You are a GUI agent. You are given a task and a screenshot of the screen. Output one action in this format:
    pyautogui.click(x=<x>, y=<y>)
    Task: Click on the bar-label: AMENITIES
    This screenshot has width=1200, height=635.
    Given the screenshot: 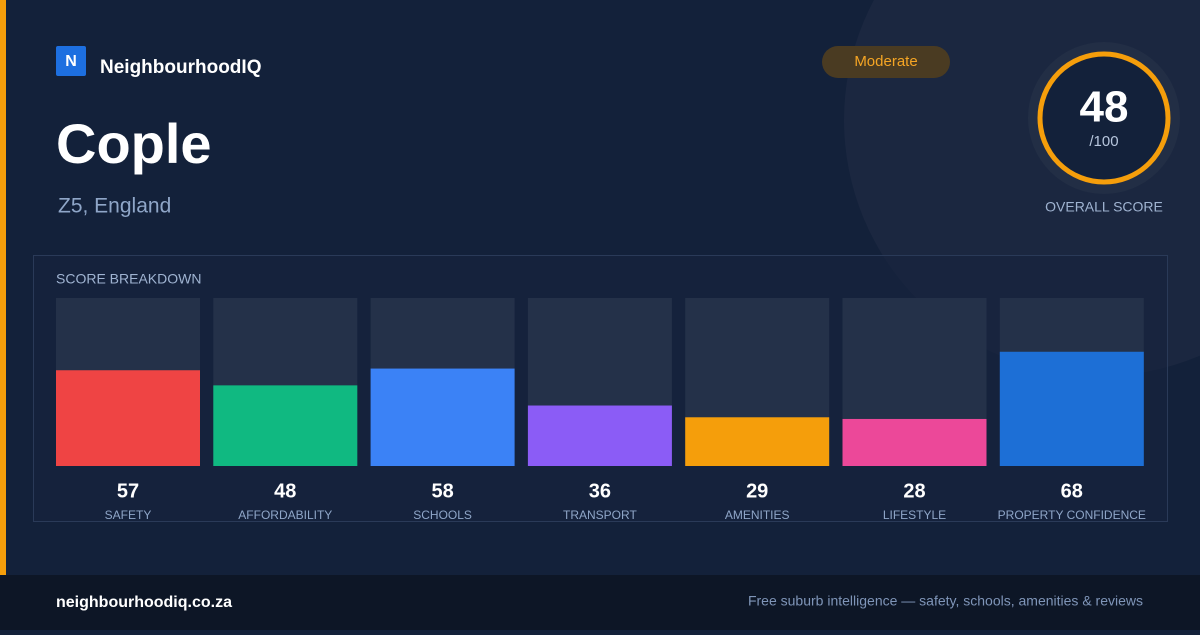 What is the action you would take?
    pyautogui.click(x=757, y=515)
    